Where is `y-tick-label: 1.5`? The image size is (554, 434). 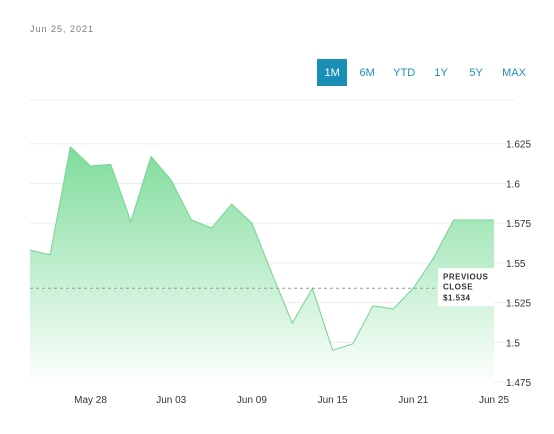
y-tick-label: 1.5 is located at coordinates (513, 343).